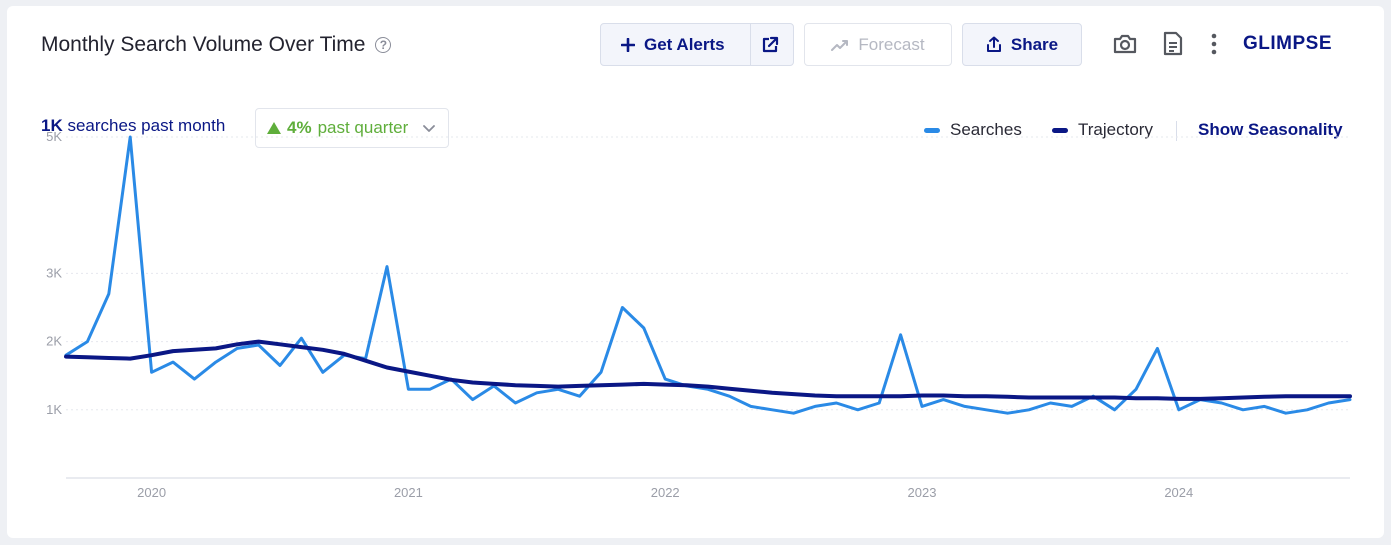 This screenshot has height=545, width=1391. I want to click on y-tick-label: 2K, so click(54, 341).